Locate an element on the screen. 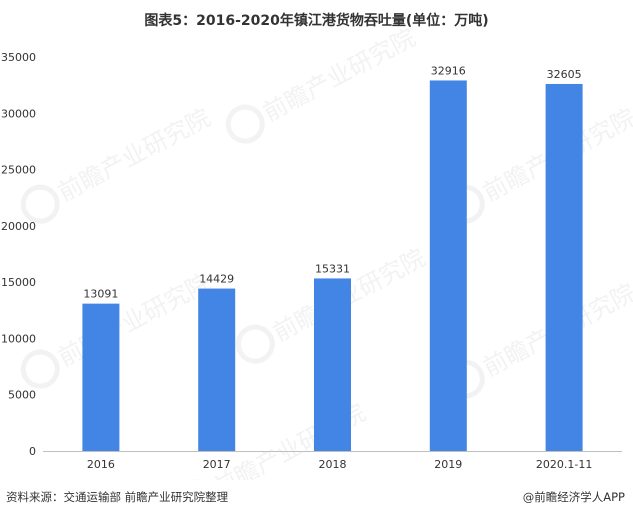  x-tick-label: 2020.1-11 is located at coordinates (564, 464).